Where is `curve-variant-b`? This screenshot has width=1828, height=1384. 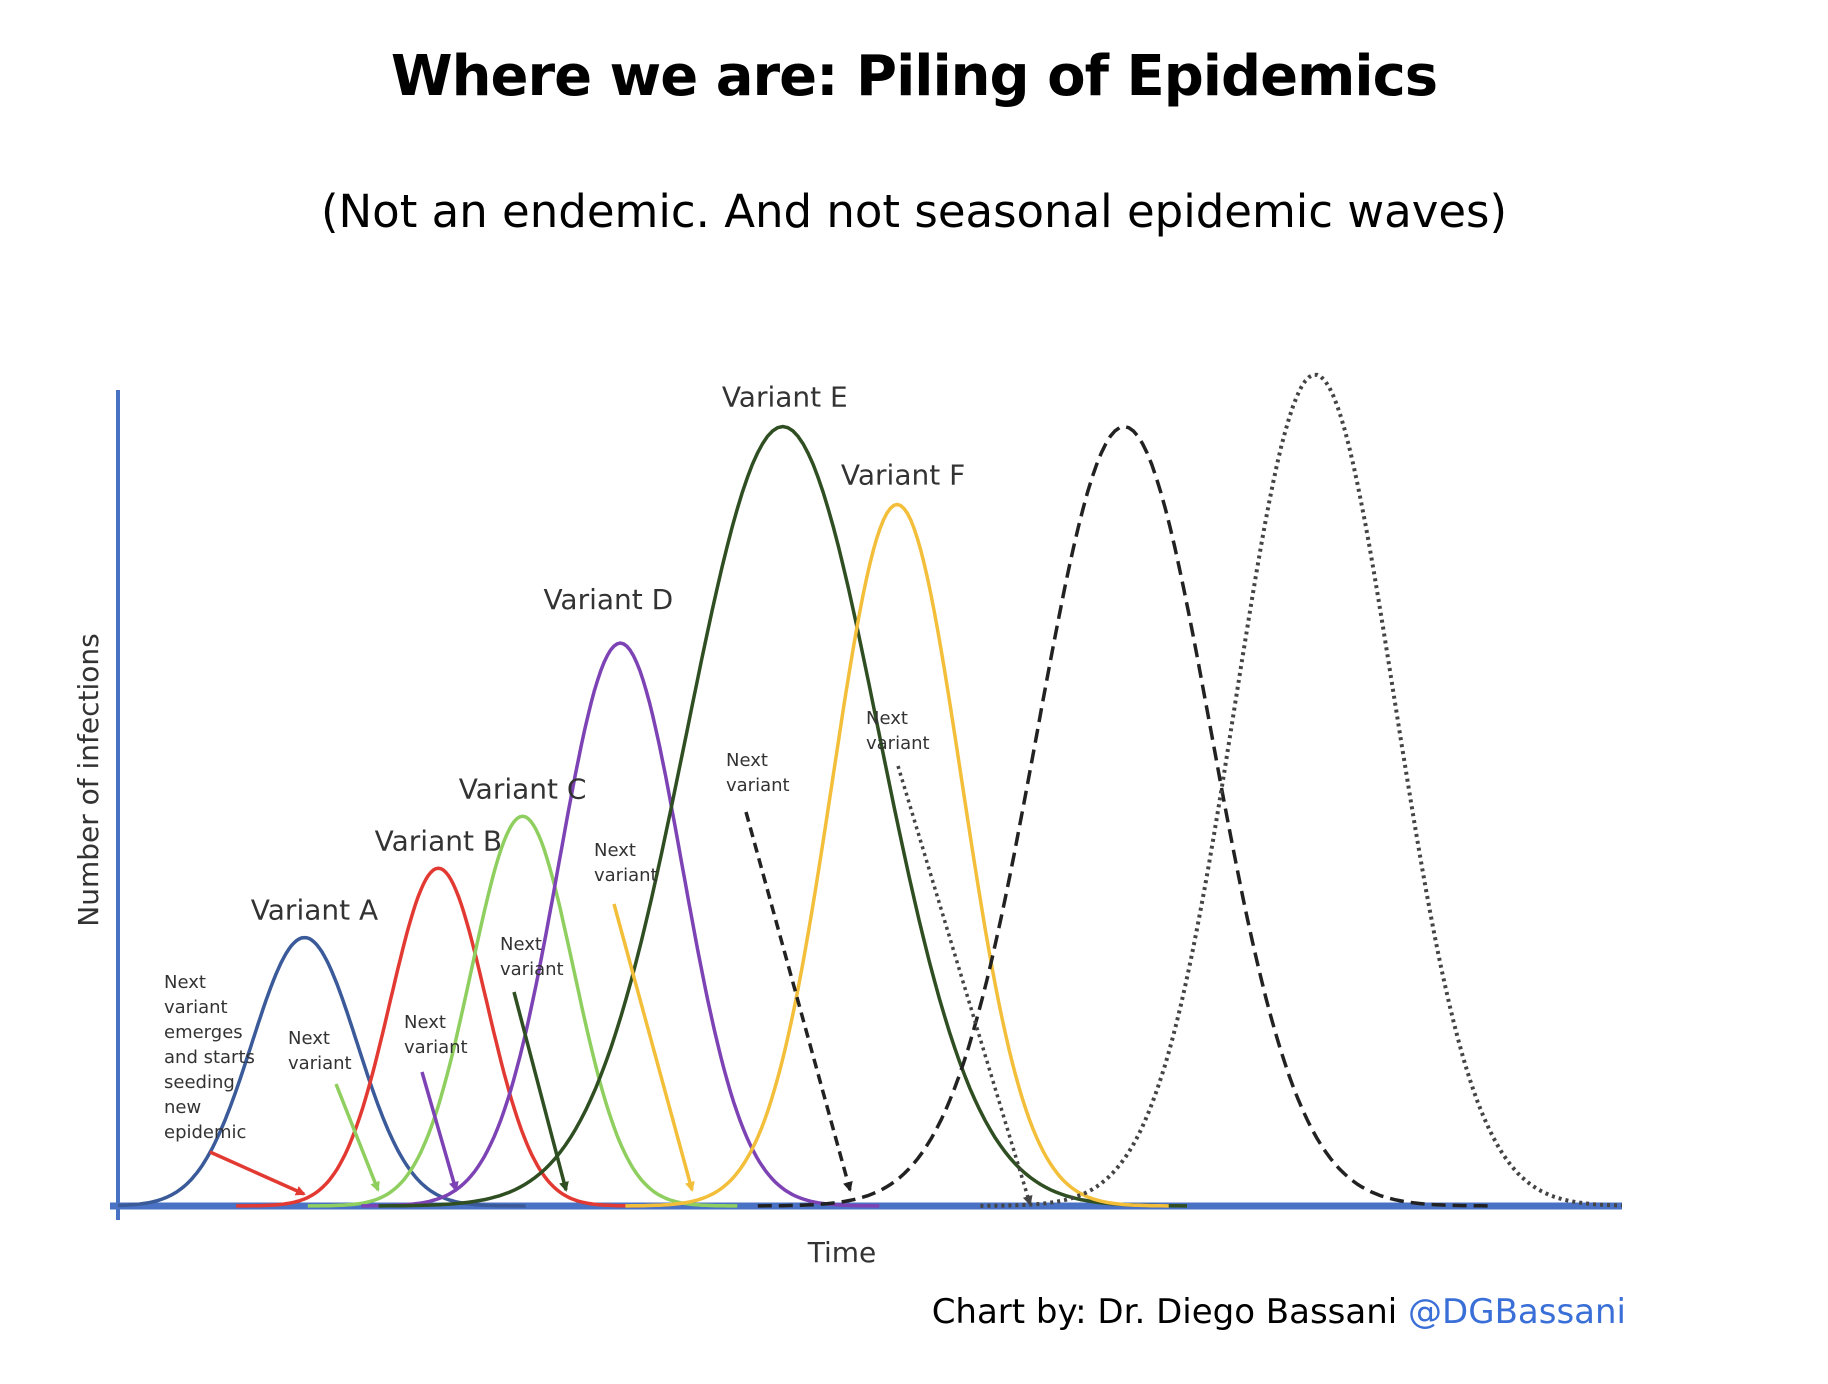
curve-variant-b is located at coordinates (438, 1037).